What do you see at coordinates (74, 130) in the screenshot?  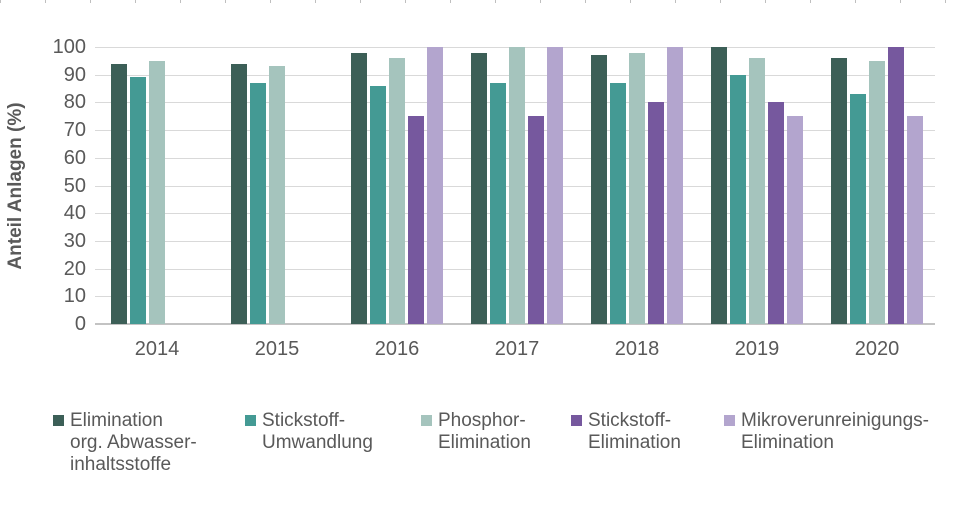 I see `y-tick-label: 70` at bounding box center [74, 130].